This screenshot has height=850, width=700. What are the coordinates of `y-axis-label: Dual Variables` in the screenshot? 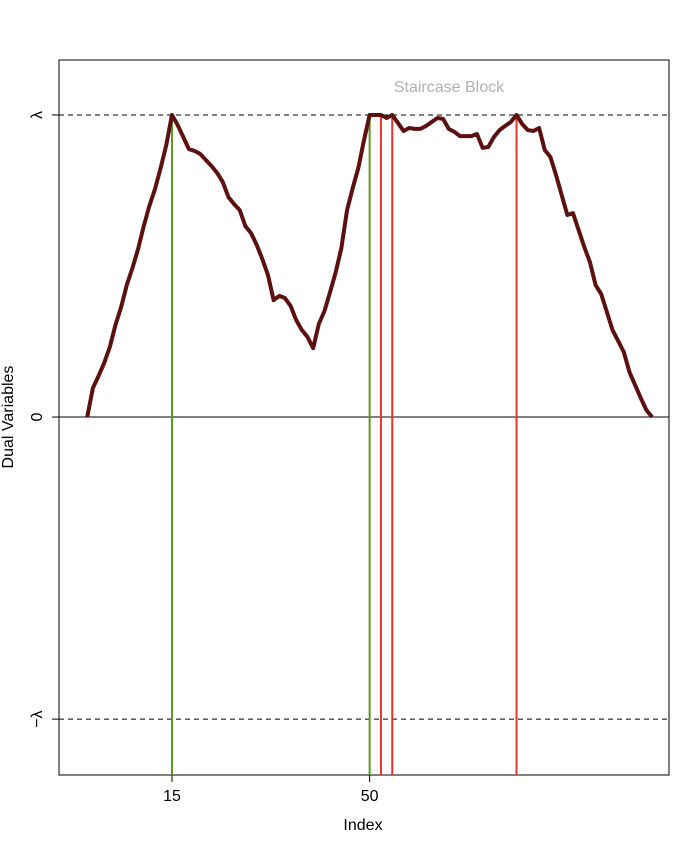 It's located at (8, 417).